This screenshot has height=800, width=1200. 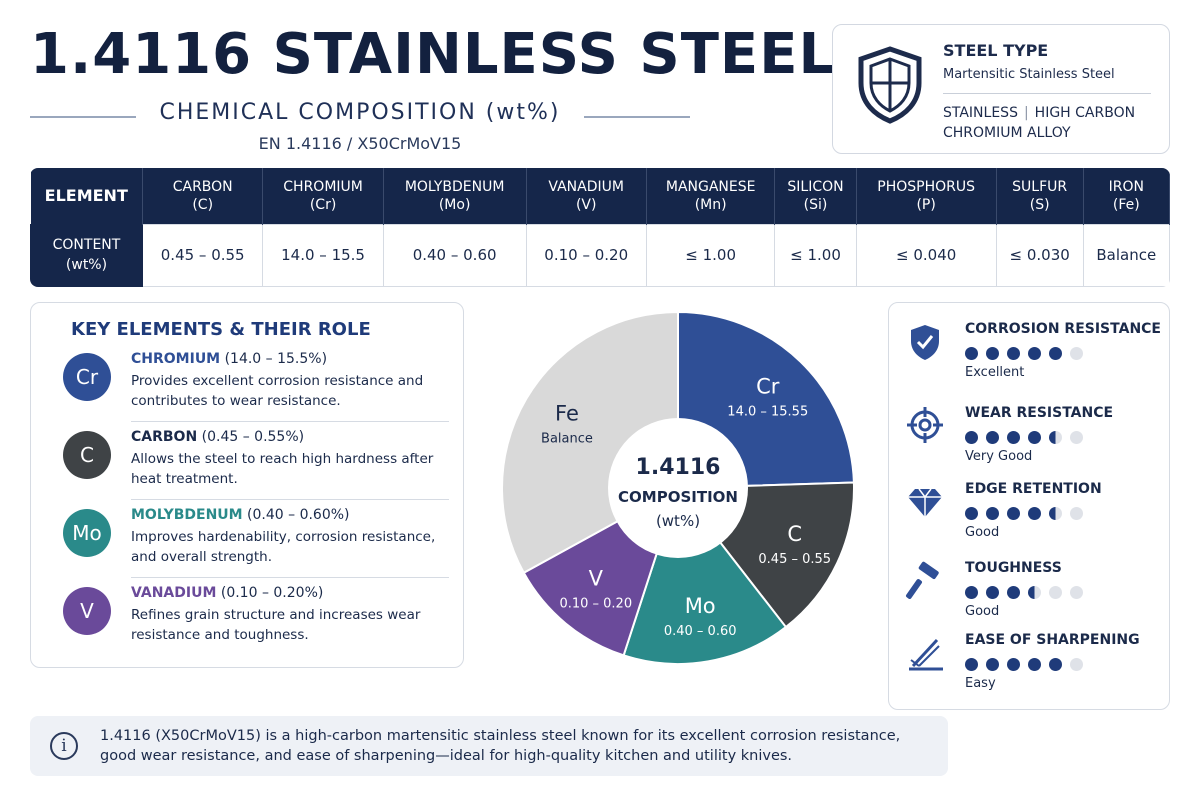 I want to click on key-element-name: CHROMIUM, so click(x=176, y=359).